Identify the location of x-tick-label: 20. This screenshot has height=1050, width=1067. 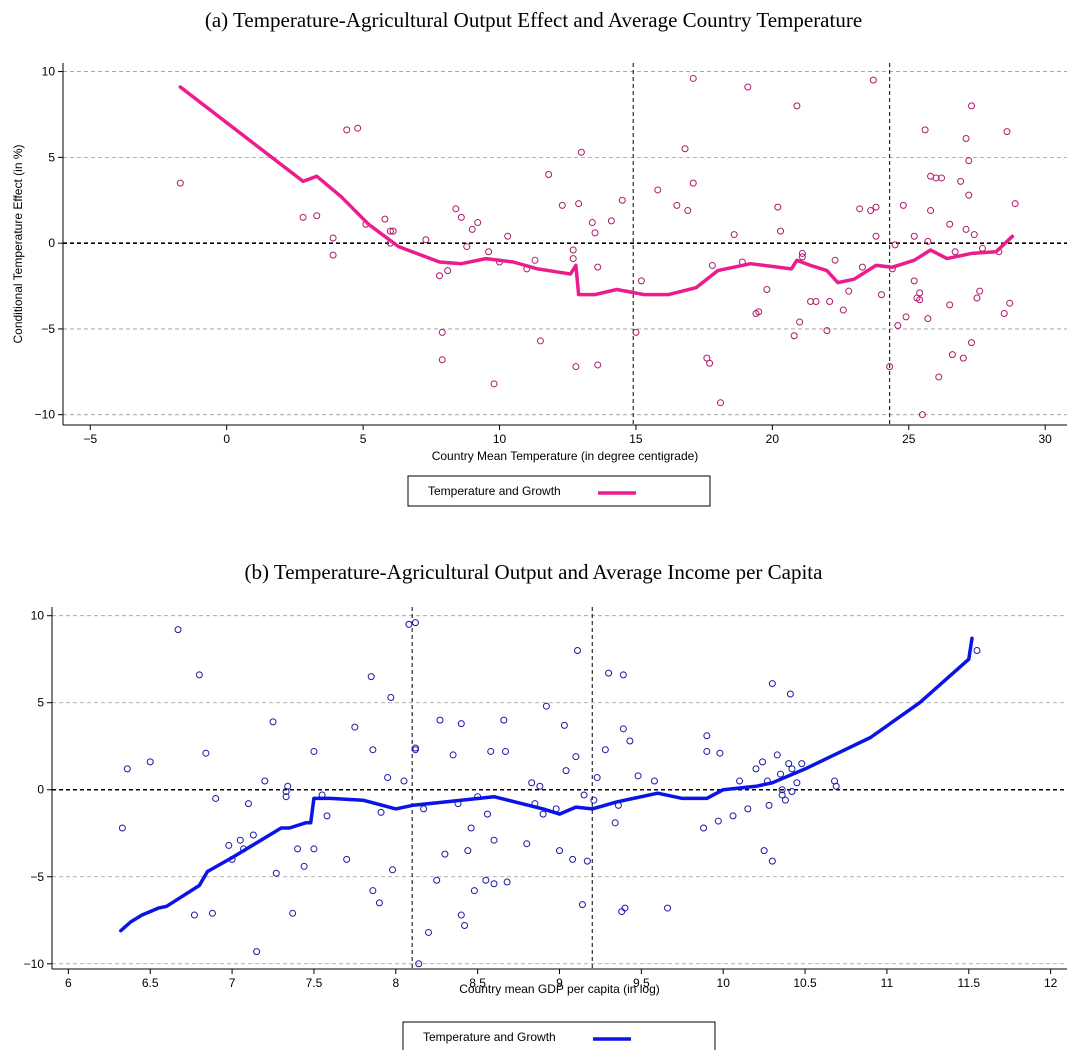
(773, 439).